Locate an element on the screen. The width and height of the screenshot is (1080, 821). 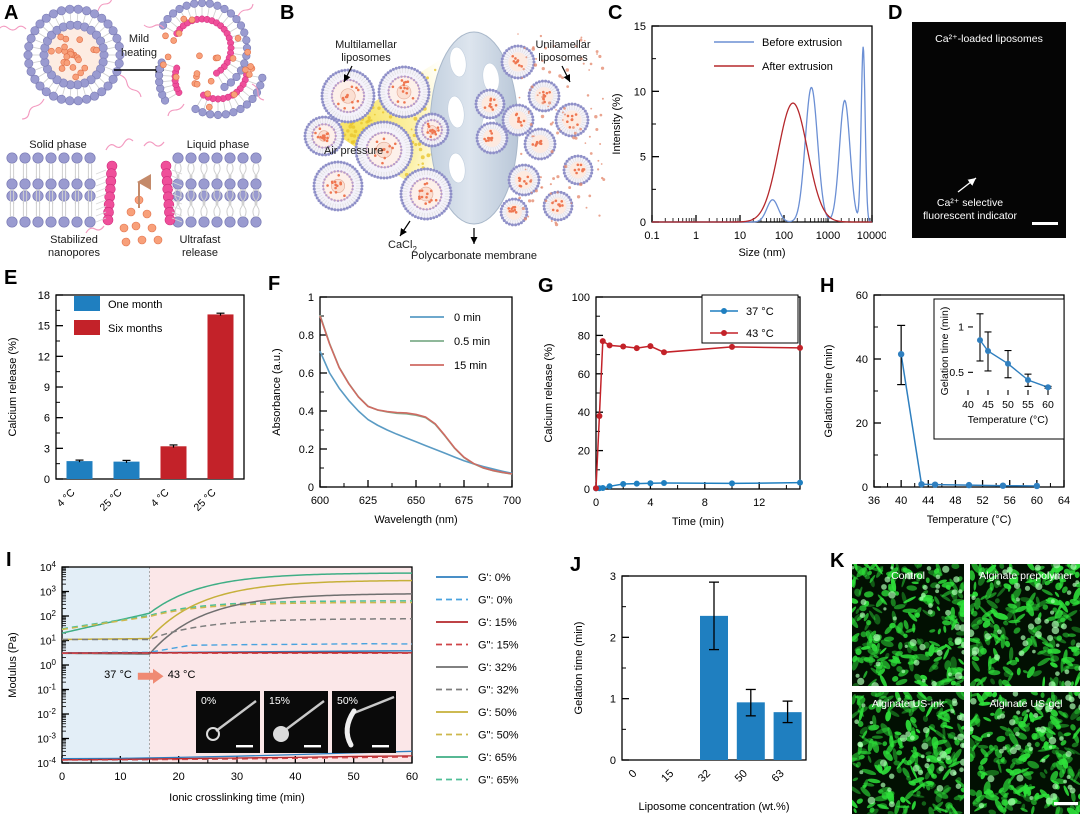
panel-i-label: I is located at coordinates (9, 560).